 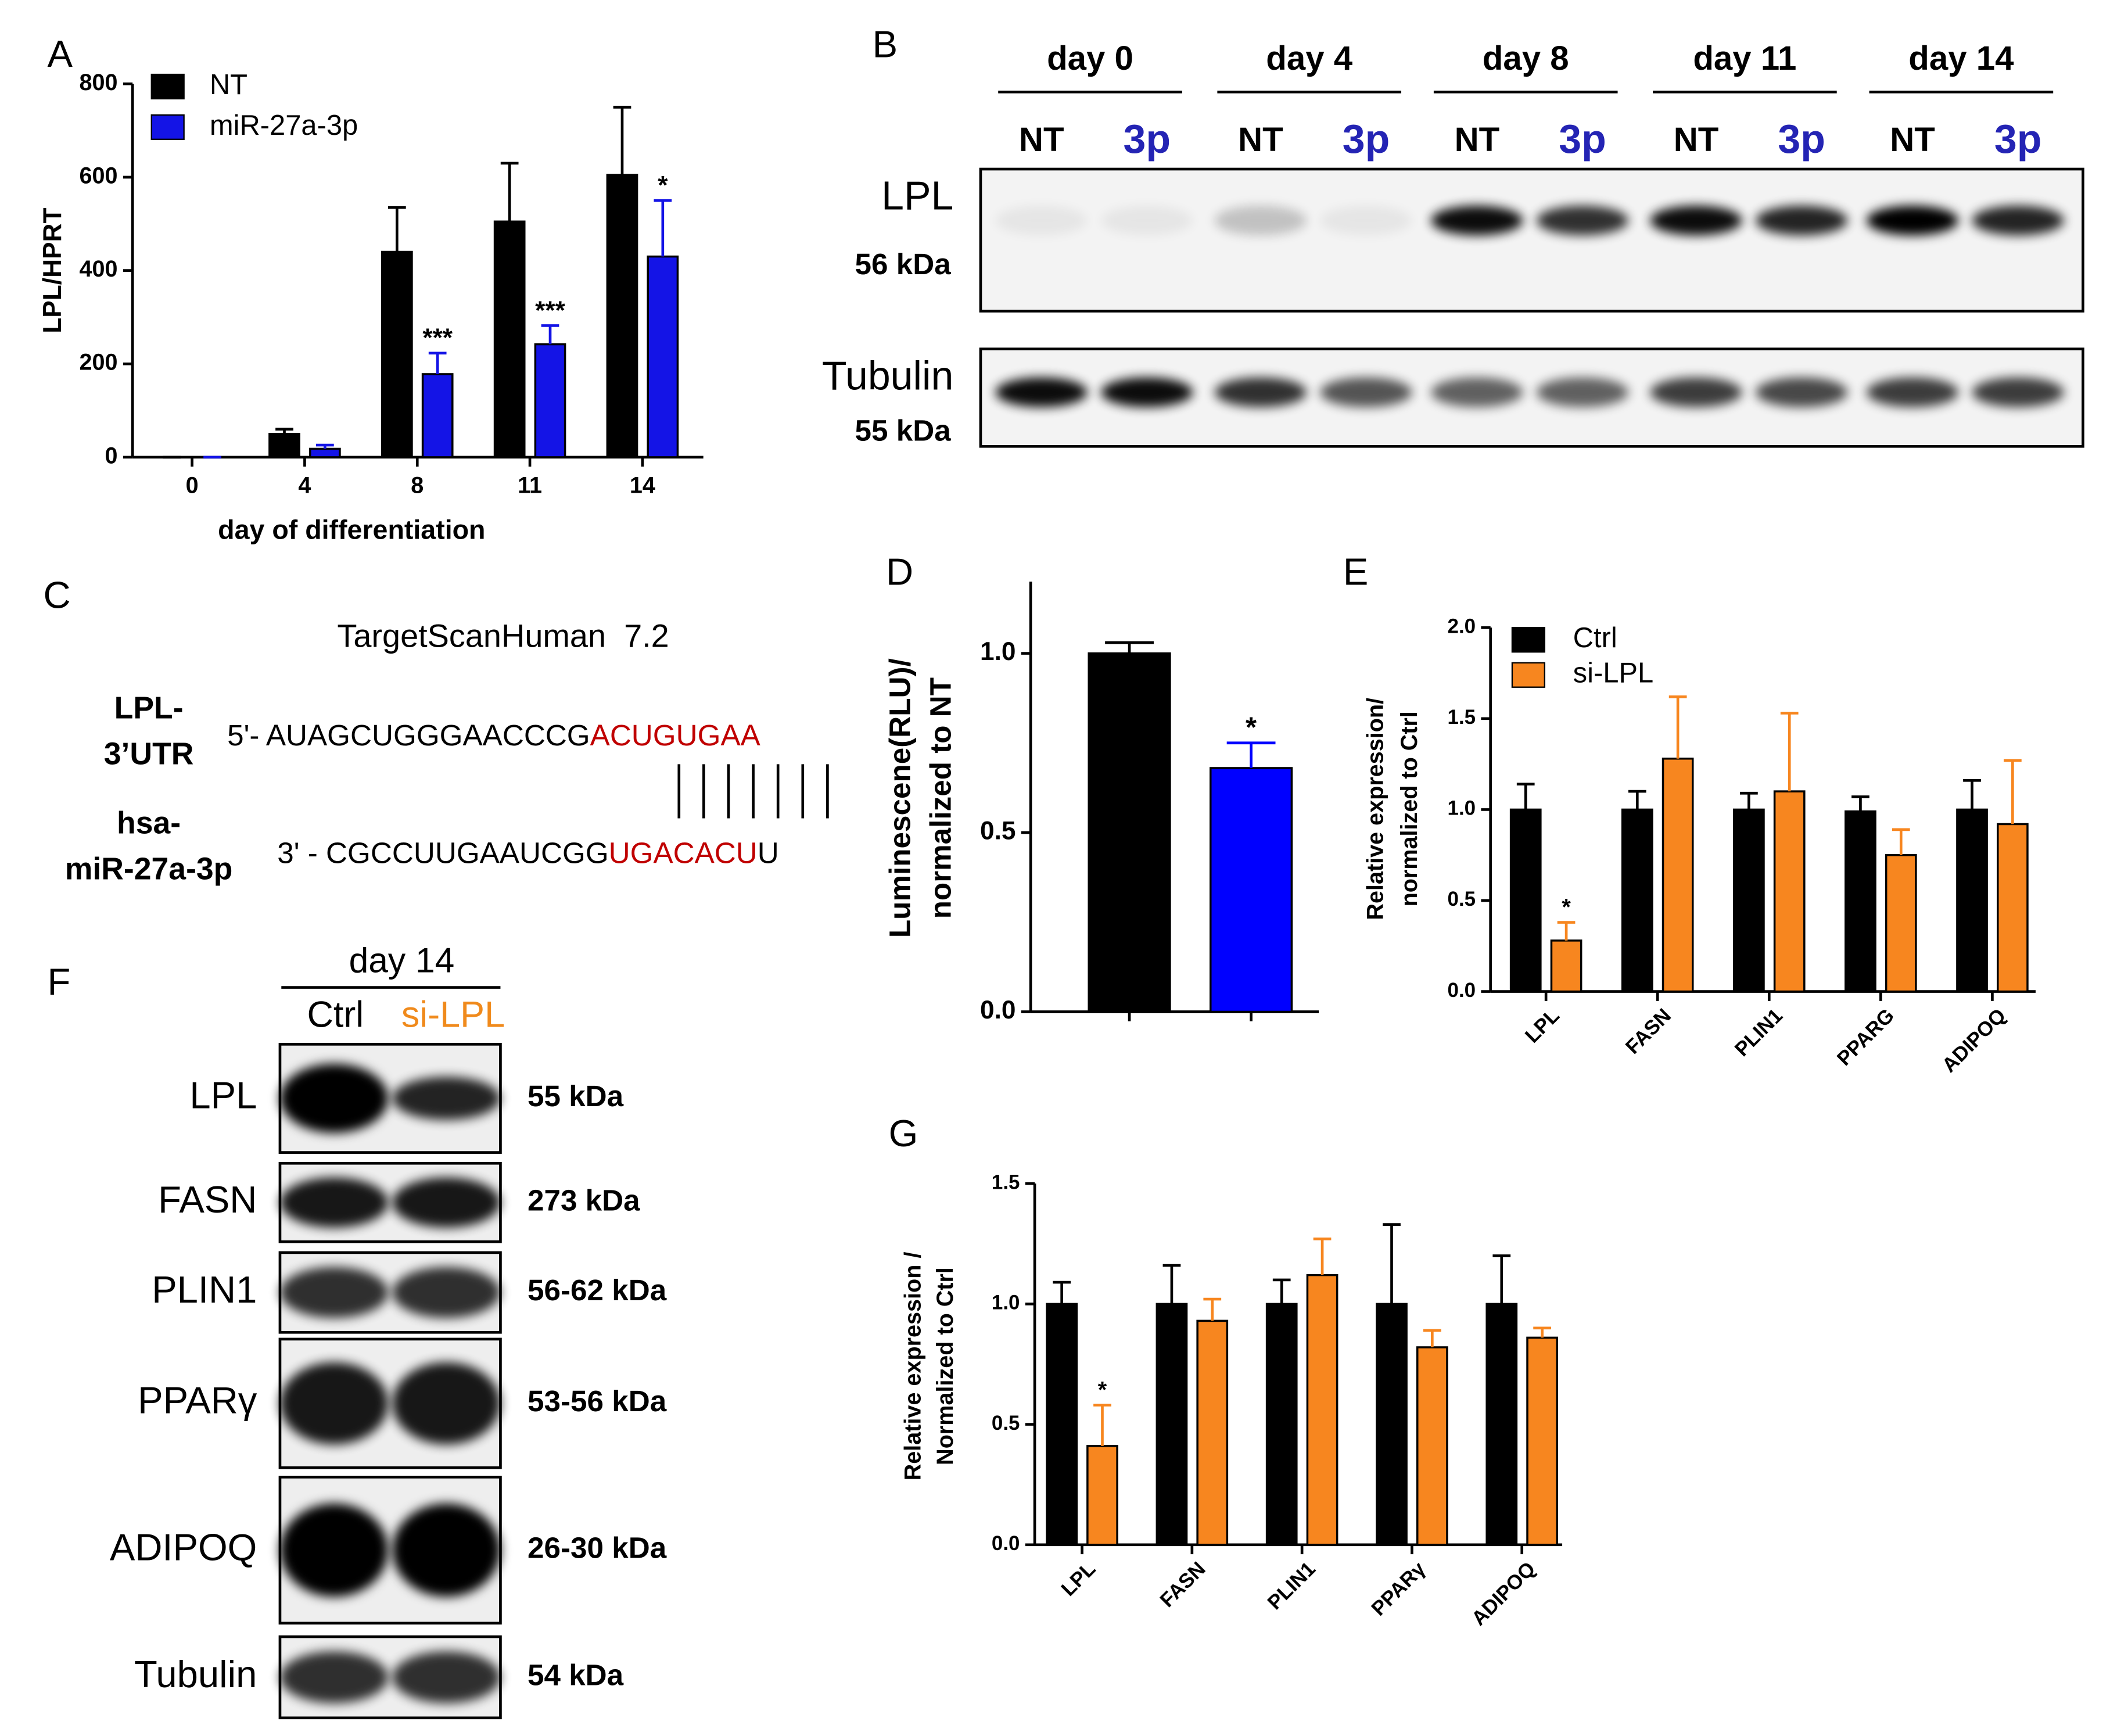 I want to click on y-tick-label: 800, so click(x=99, y=82).